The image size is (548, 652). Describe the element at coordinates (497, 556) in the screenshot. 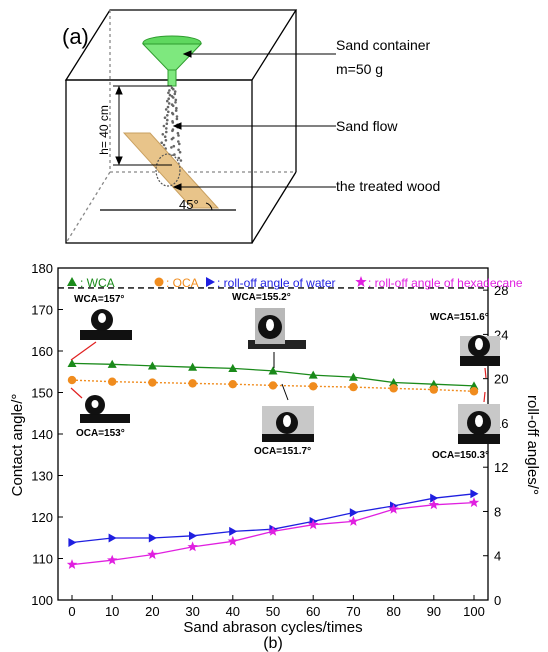

I see `right-tick-label: 4` at that location.